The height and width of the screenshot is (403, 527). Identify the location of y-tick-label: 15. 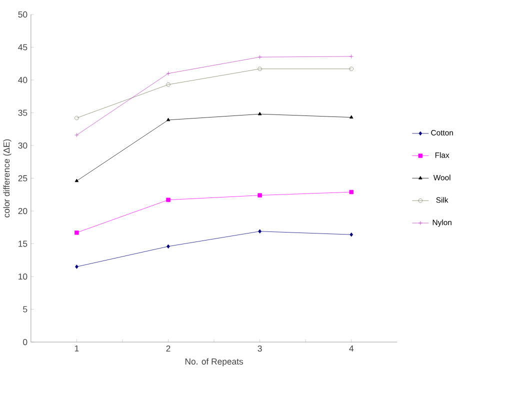
(23, 243).